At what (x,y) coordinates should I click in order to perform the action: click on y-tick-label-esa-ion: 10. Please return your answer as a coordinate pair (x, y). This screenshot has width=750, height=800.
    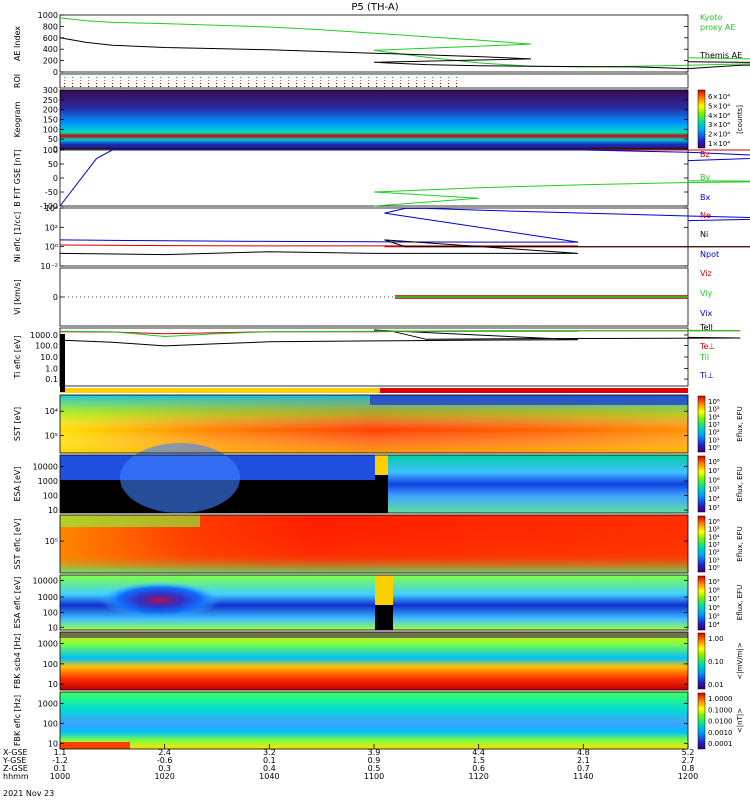
    Looking at the image, I should click on (53, 510).